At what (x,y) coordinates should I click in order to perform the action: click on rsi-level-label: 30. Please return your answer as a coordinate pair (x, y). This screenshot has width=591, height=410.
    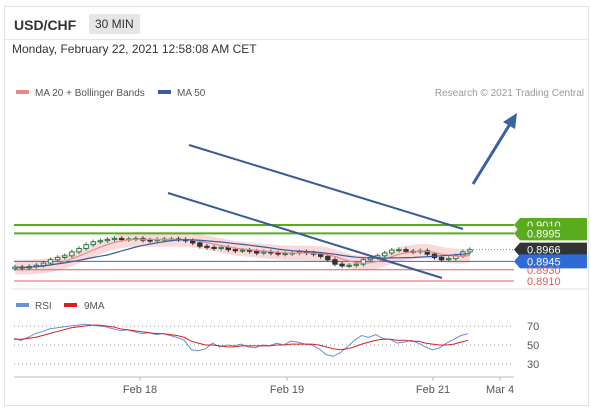
    Looking at the image, I should click on (533, 365).